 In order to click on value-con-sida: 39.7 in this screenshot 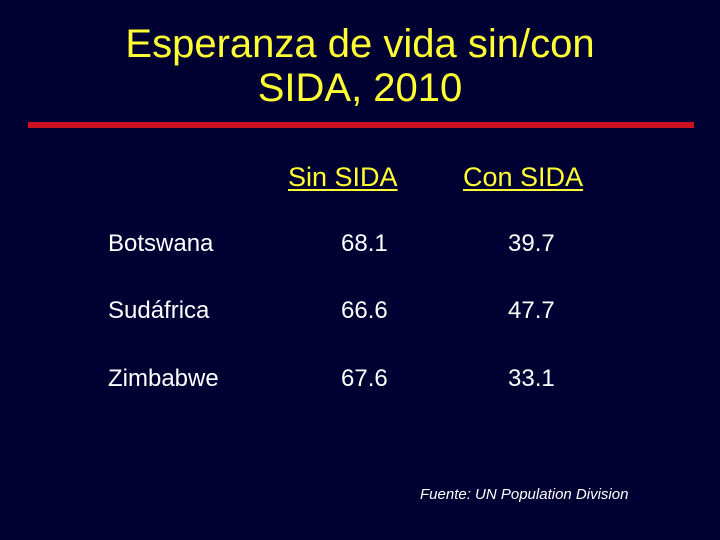, I will do `click(531, 243)`.